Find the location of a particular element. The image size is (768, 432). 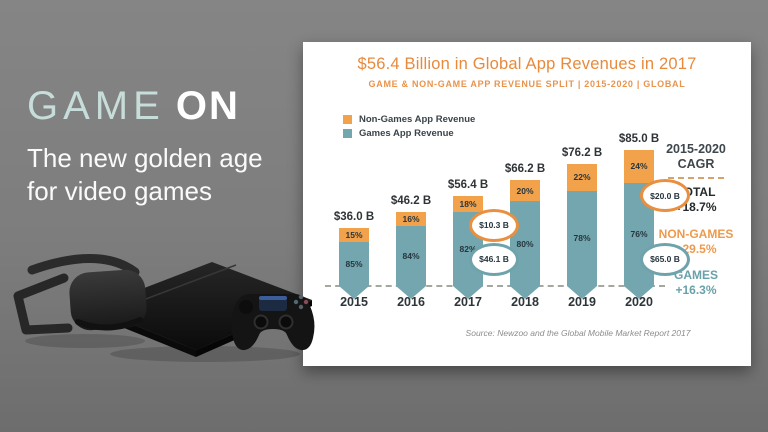

games-percent-label: 85% is located at coordinates (354, 264).